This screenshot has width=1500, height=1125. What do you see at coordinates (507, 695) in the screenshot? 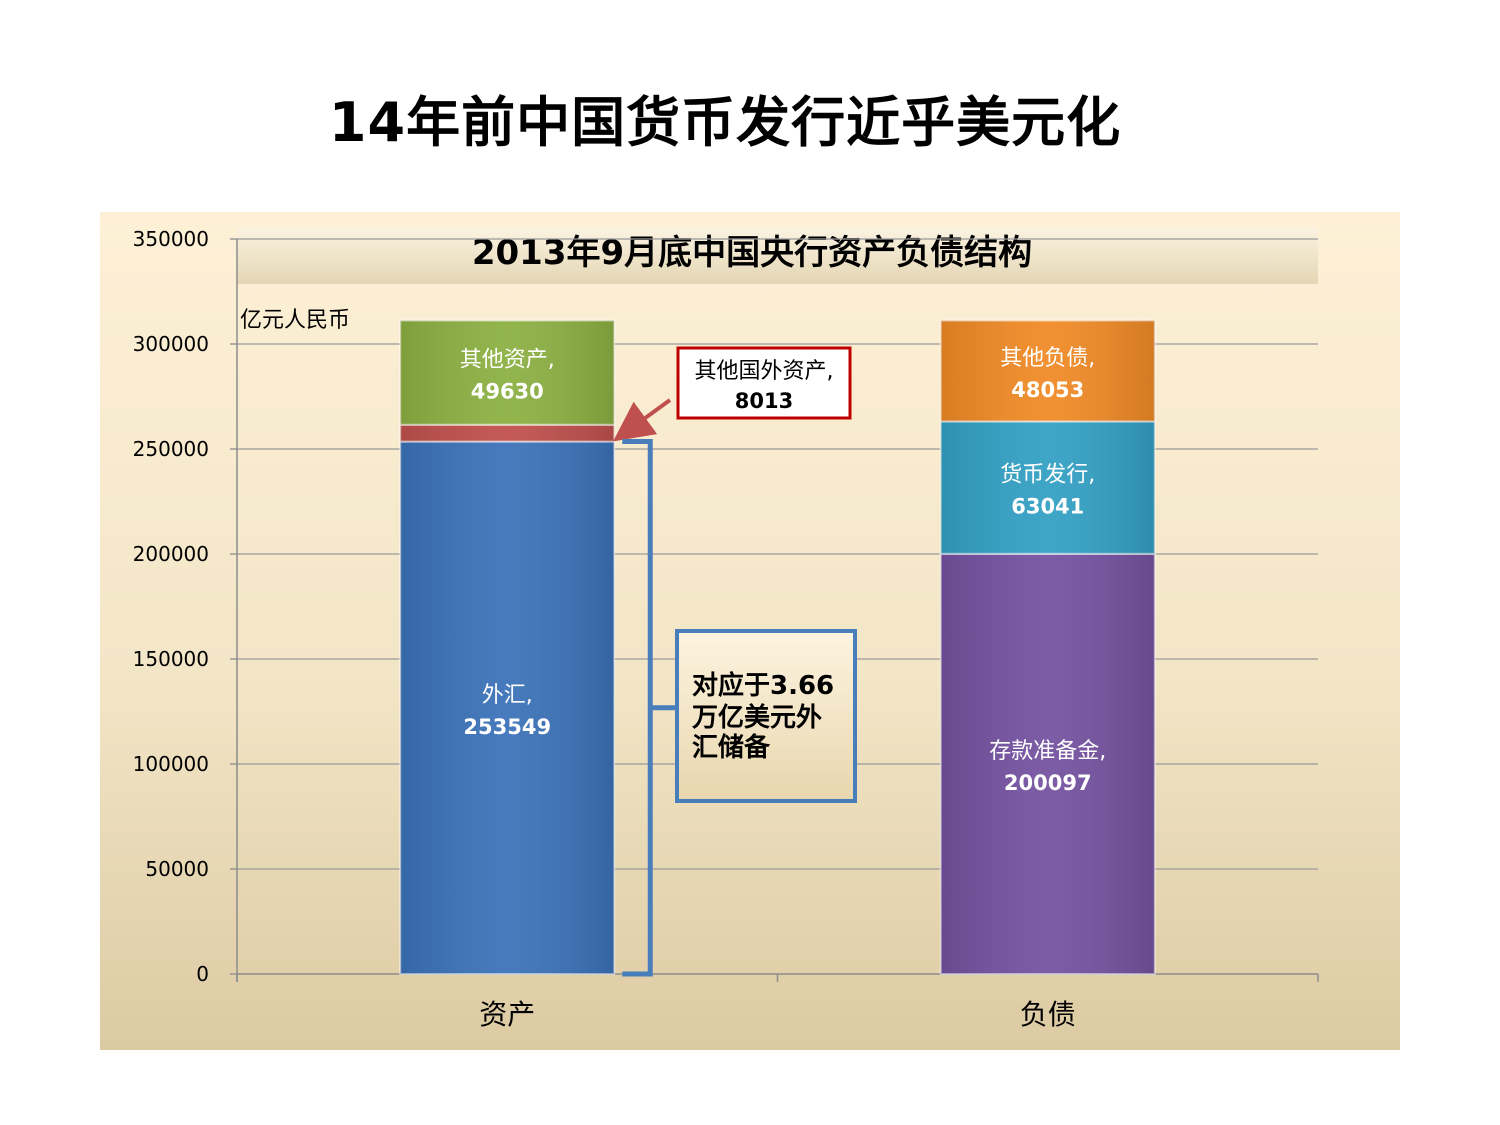
I see `segment-label-0: 外汇,` at bounding box center [507, 695].